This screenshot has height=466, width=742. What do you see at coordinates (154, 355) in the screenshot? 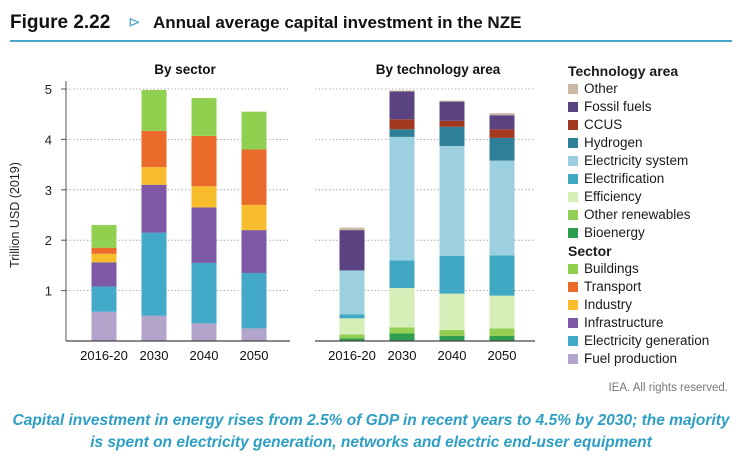
I see `x-tick-label: 2030` at bounding box center [154, 355].